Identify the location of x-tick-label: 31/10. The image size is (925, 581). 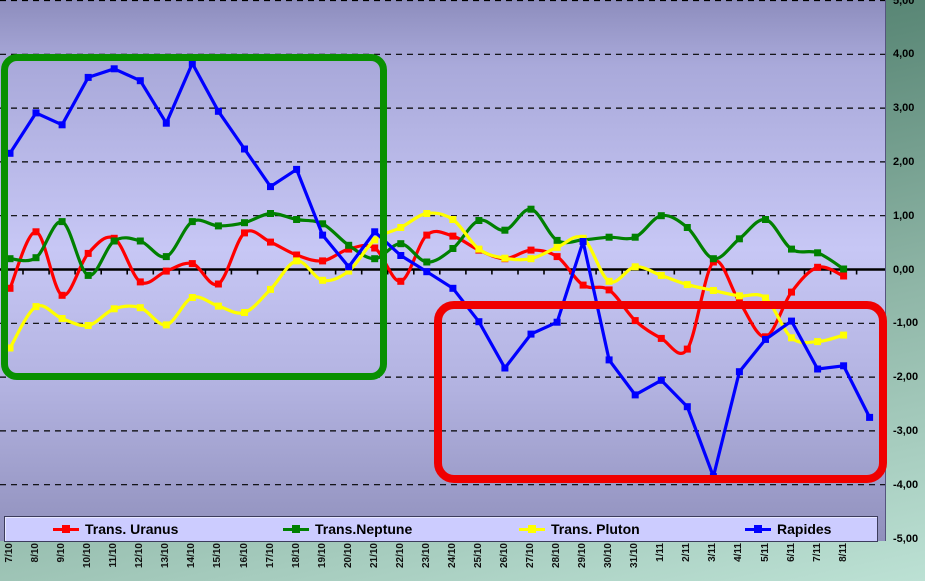
(635, 556).